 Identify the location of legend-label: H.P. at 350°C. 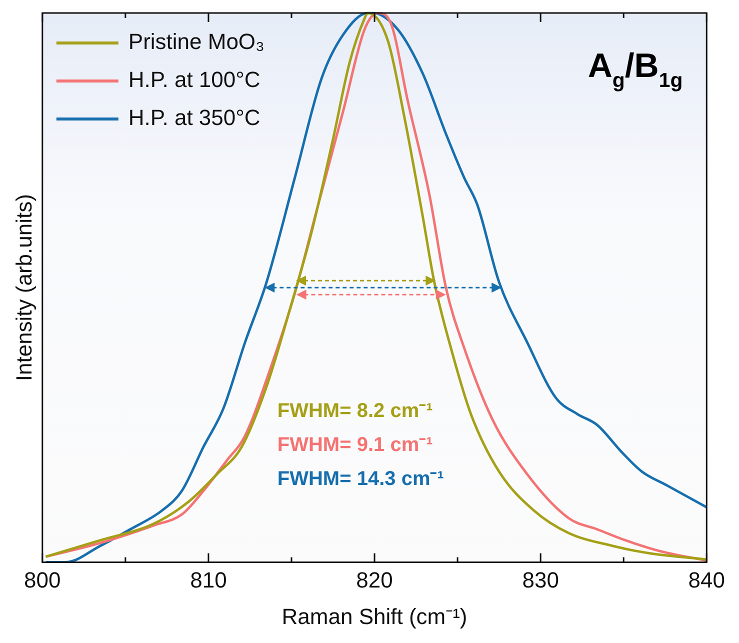
(194, 117).